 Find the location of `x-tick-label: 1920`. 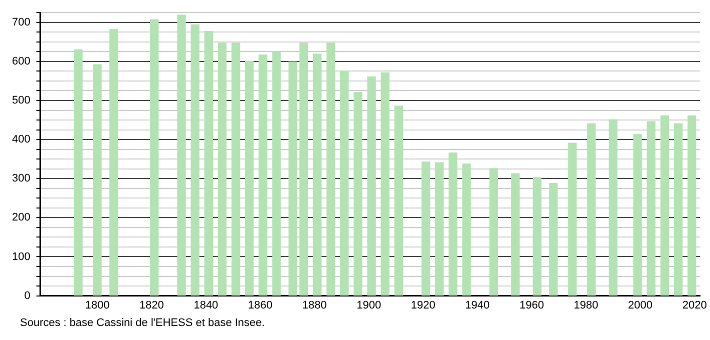

x-tick-label: 1920 is located at coordinates (423, 305).